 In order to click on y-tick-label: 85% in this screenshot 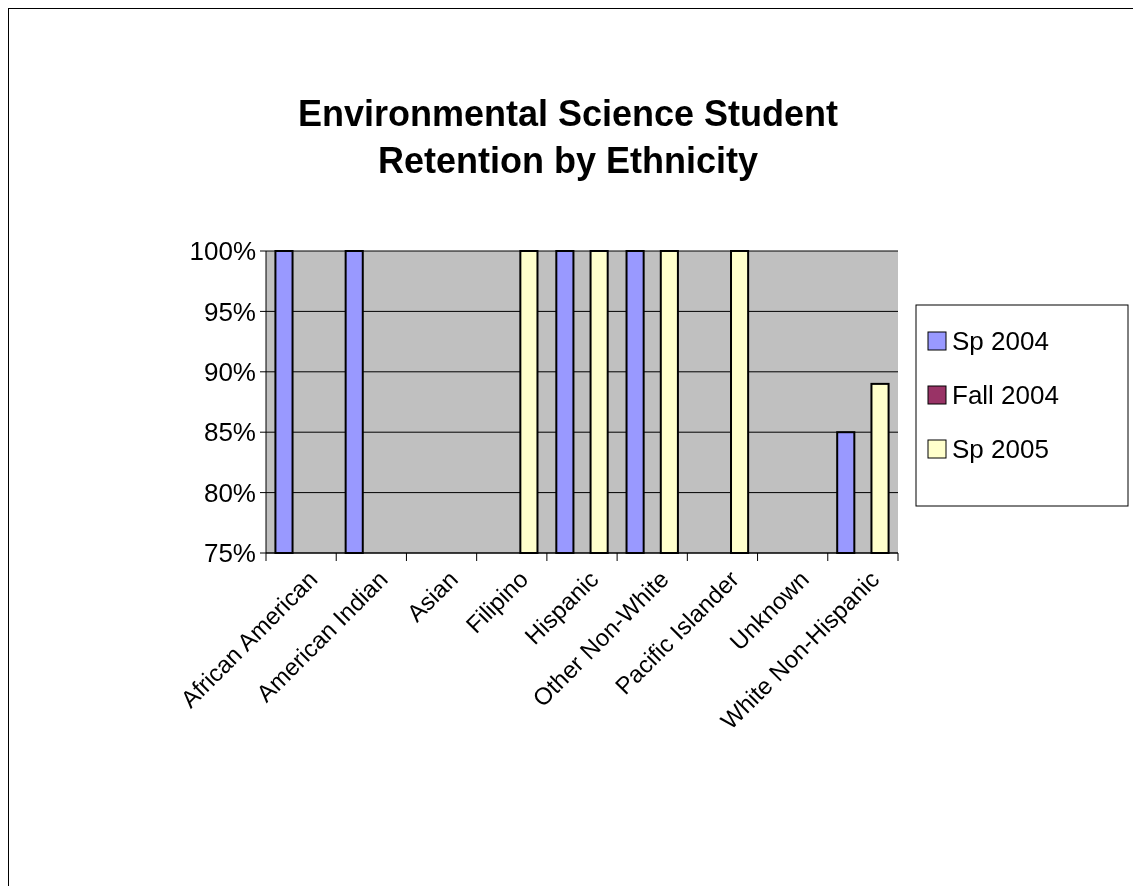, I will do `click(229, 432)`.